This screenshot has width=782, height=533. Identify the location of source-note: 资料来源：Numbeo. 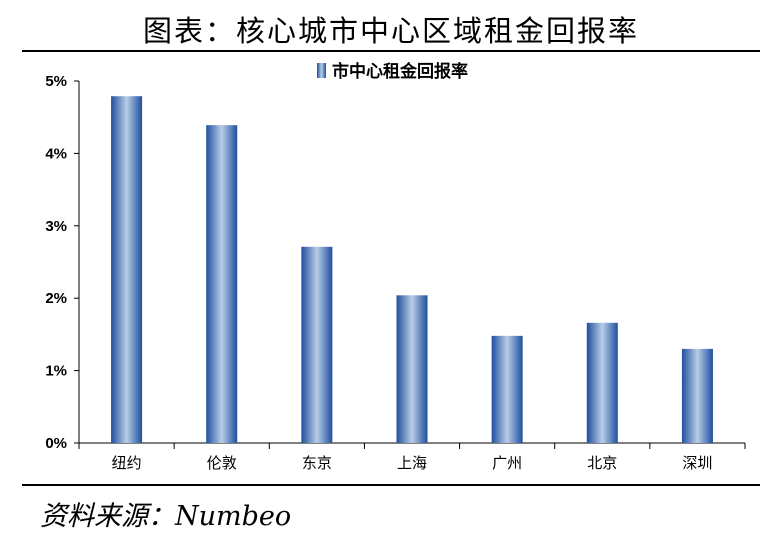
(166, 516).